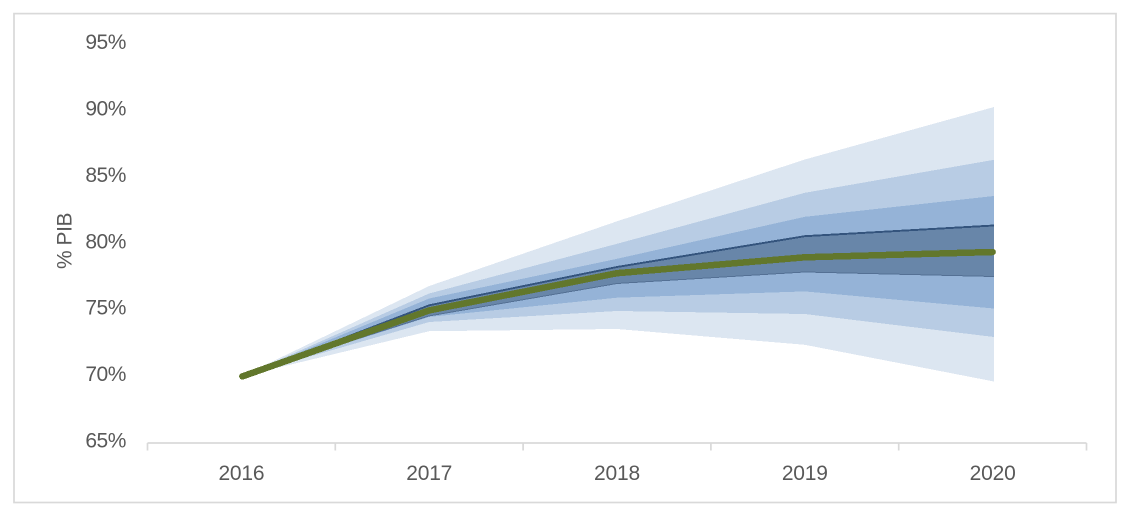  I want to click on svg-text: 95%, so click(105, 42).